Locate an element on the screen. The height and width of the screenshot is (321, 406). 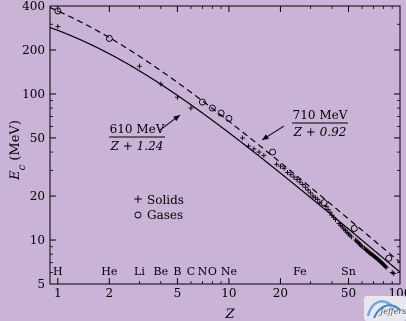
annot-denominator-1: Z + 0.92 is located at coordinates (320, 132).